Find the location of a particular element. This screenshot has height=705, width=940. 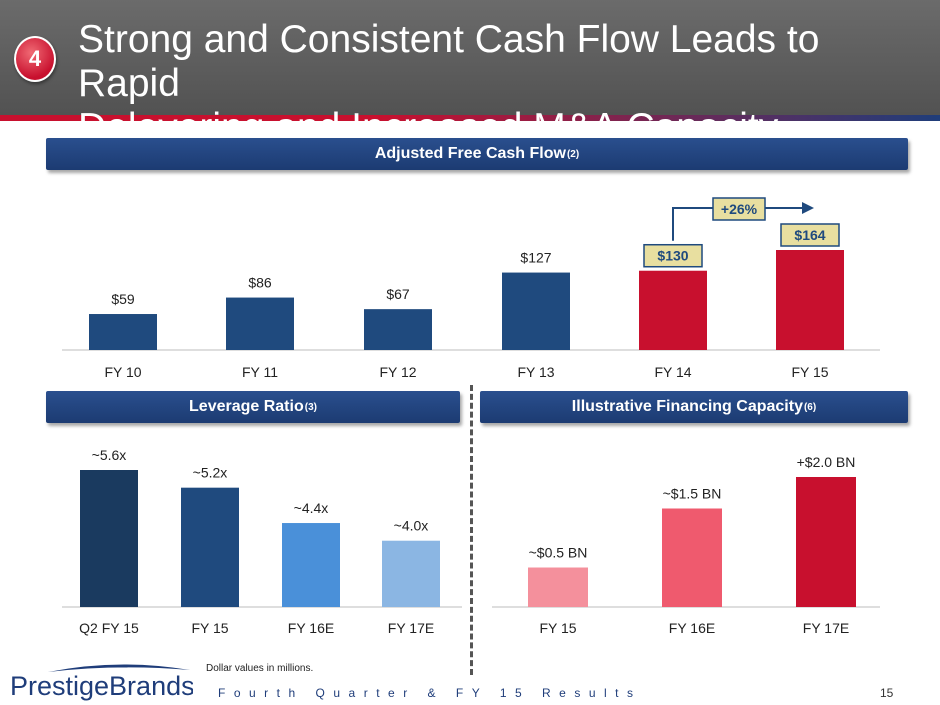

fcf-tick-label: FY 13 is located at coordinates (535, 372).